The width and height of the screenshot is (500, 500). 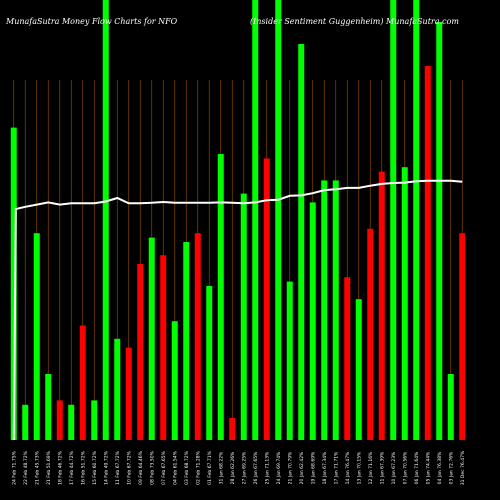 What do you see at coordinates (233, 467) in the screenshot?
I see `x-tick-label: 28 Jan 62.26%` at bounding box center [233, 467].